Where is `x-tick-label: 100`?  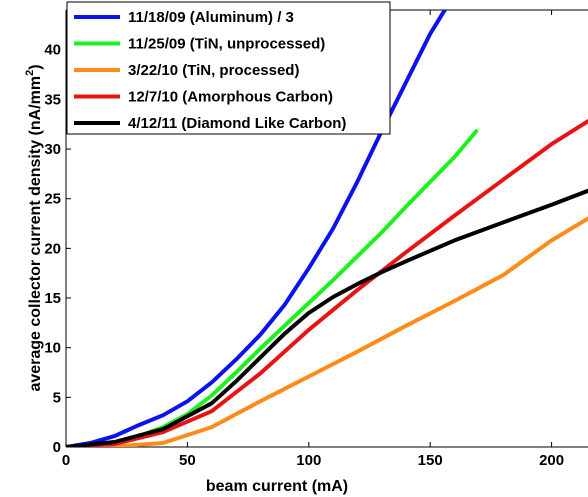 x-tick-label: 100 is located at coordinates (308, 460).